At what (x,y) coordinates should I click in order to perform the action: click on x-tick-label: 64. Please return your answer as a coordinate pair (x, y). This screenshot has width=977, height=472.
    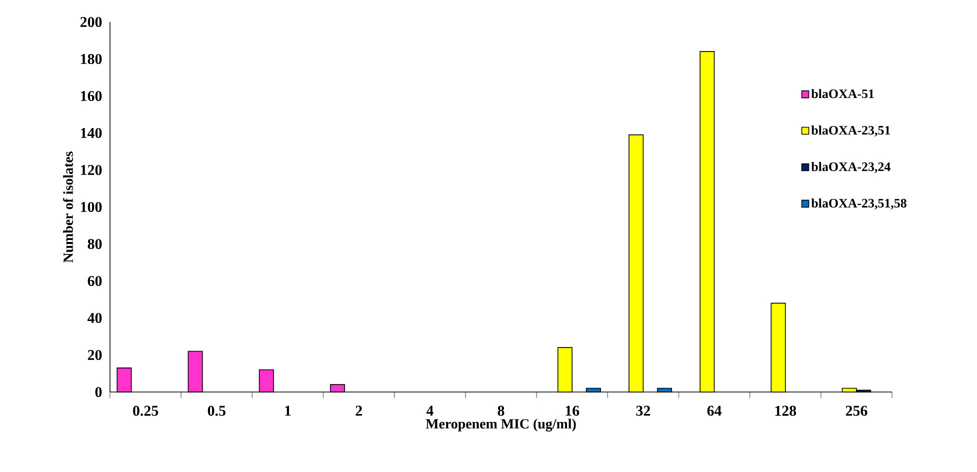
    Looking at the image, I should click on (714, 411).